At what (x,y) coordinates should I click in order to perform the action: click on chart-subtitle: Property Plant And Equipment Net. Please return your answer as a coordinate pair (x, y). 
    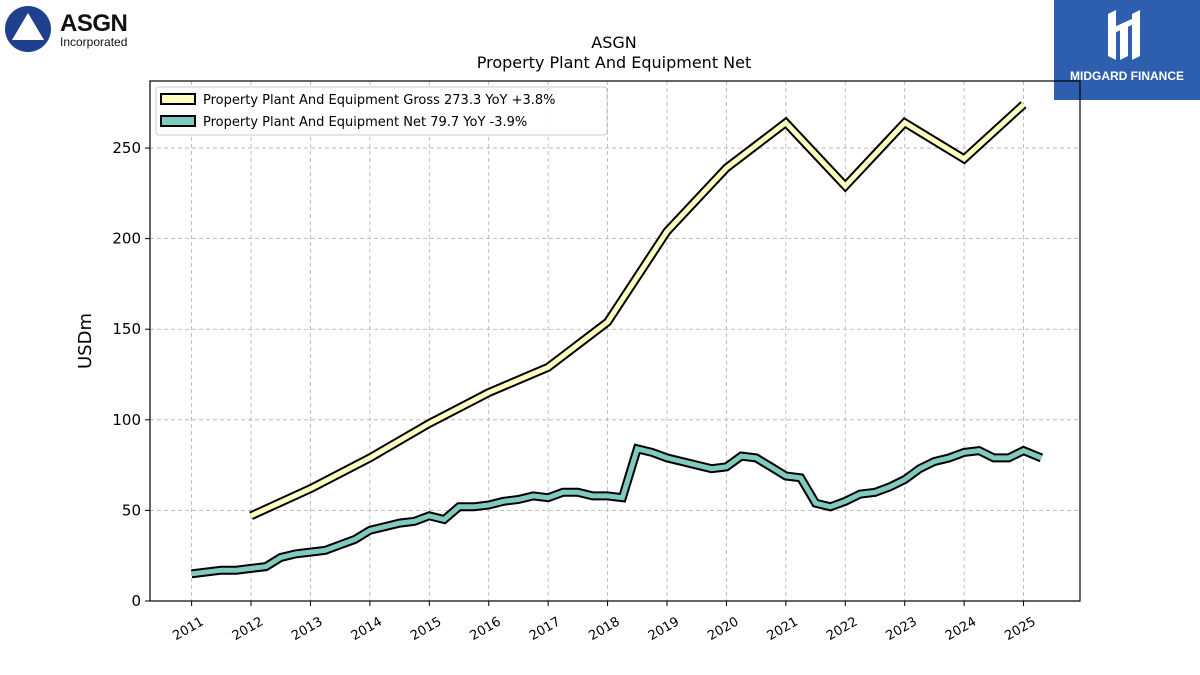
    Looking at the image, I should click on (614, 62).